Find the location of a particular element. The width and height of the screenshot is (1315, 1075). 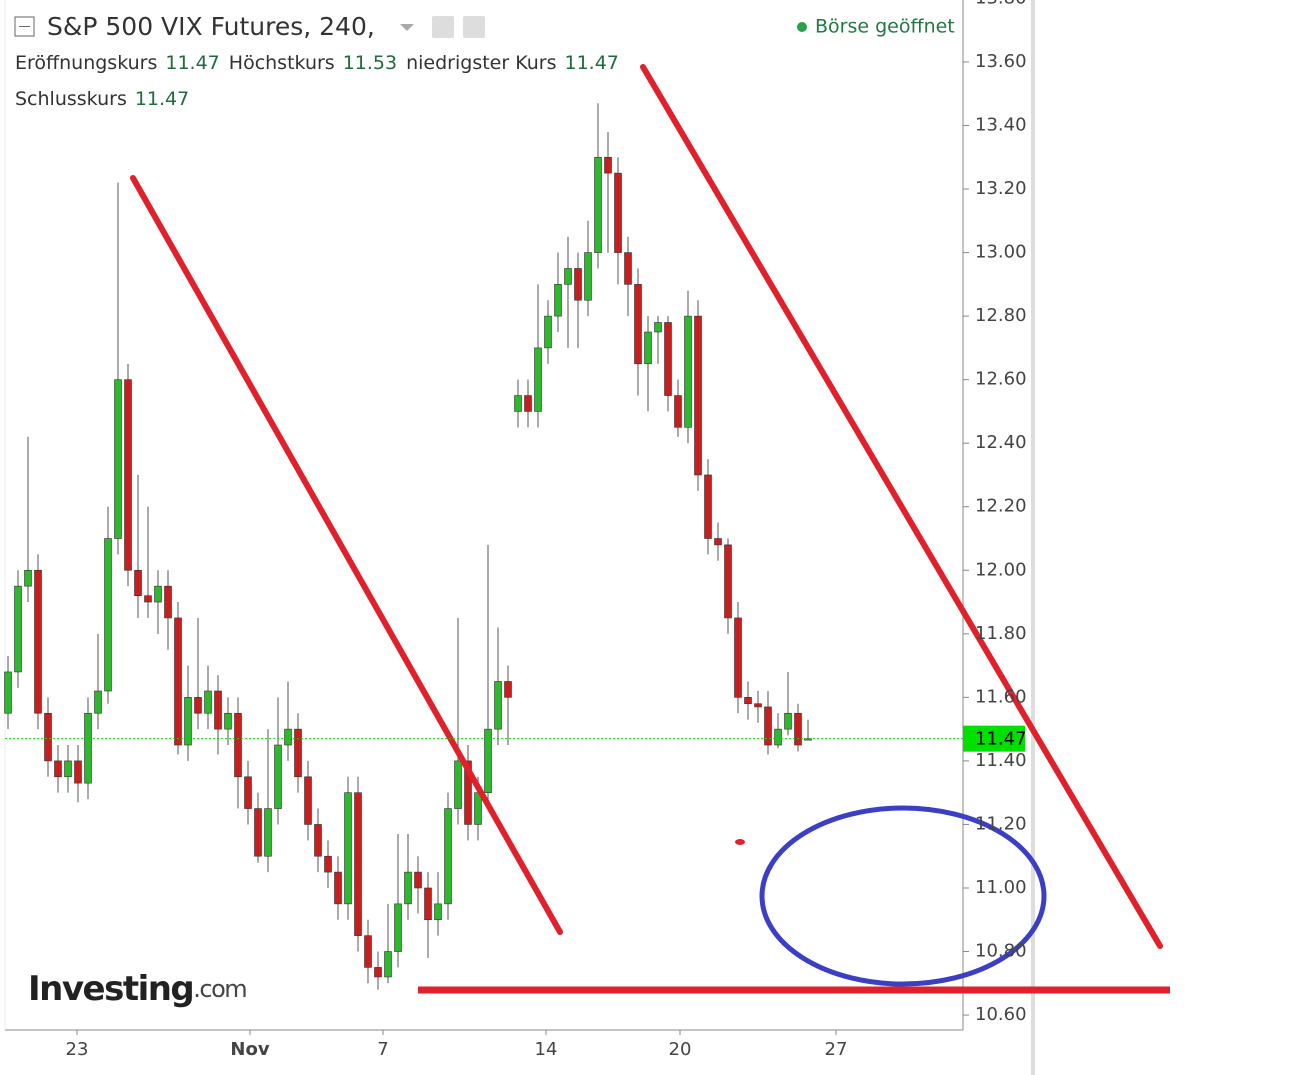

y-tick-label: 12.80 is located at coordinates (1001, 315).